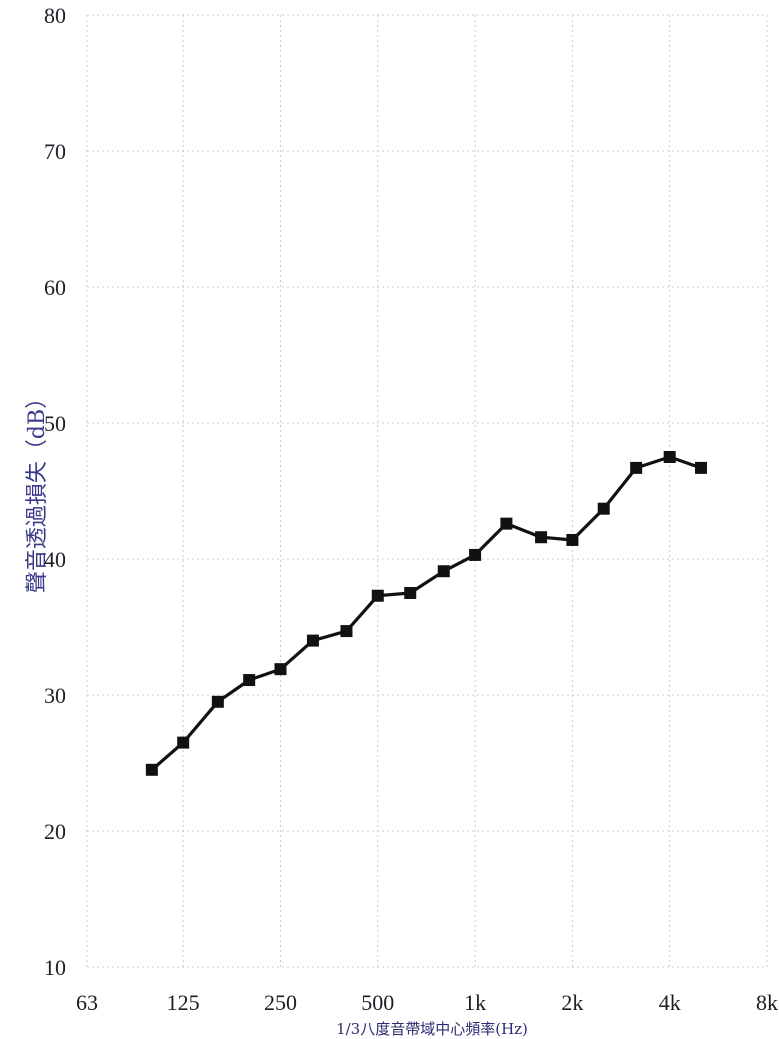  Describe the element at coordinates (55, 831) in the screenshot. I see `y-tick-label: 20` at that location.